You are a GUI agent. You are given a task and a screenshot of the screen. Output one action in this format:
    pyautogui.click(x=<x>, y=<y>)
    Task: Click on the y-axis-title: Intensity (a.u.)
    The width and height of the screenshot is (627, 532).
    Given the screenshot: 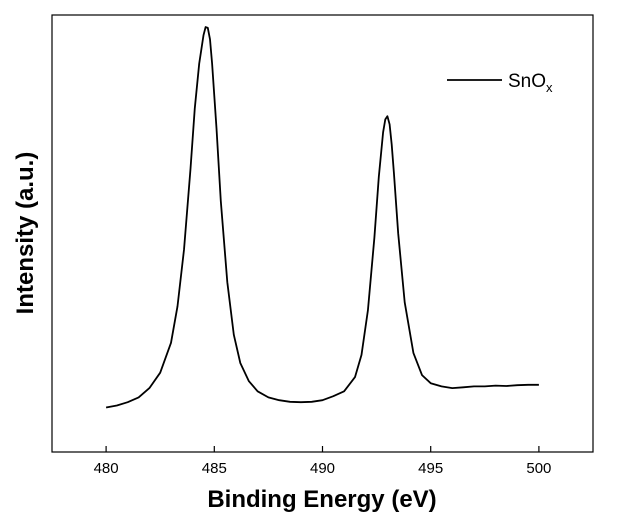 What is the action you would take?
    pyautogui.click(x=25, y=233)
    